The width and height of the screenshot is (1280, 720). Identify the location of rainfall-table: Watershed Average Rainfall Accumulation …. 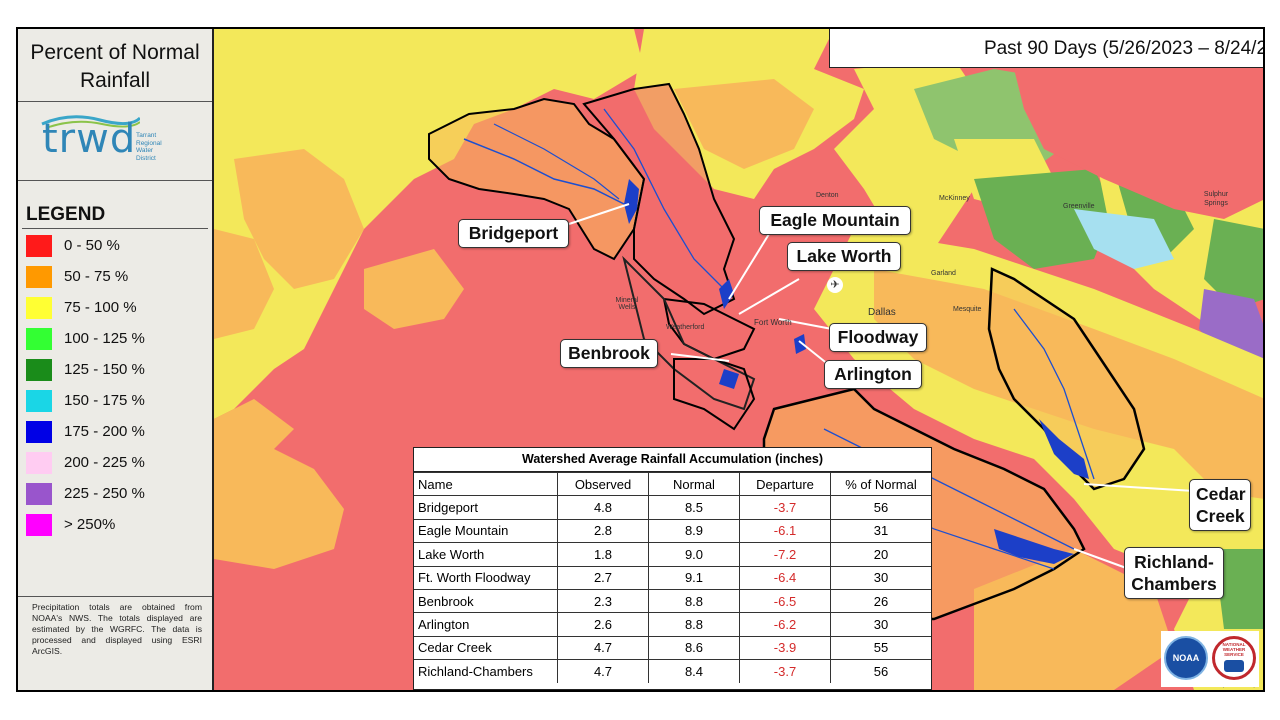
(672, 568).